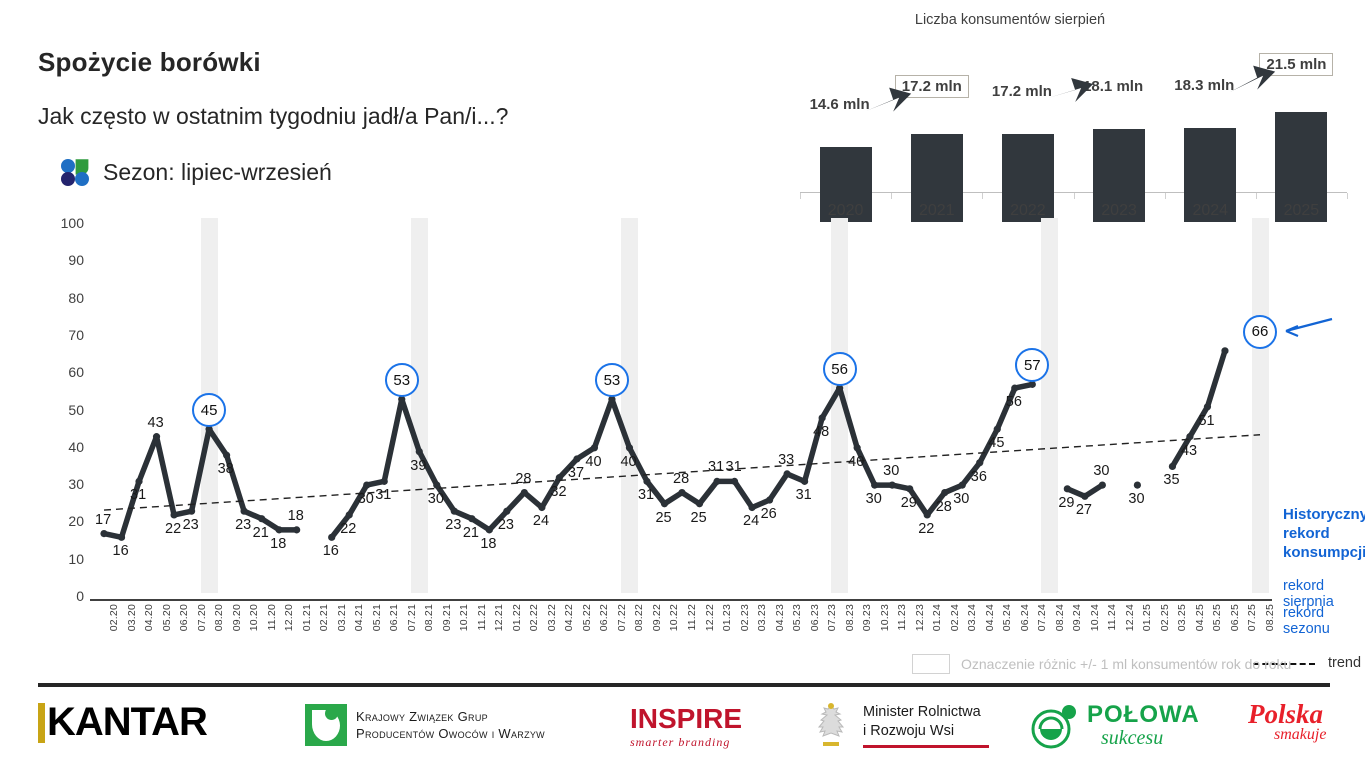 The image size is (1365, 768). I want to click on point-label-11.22: 28, so click(681, 478).